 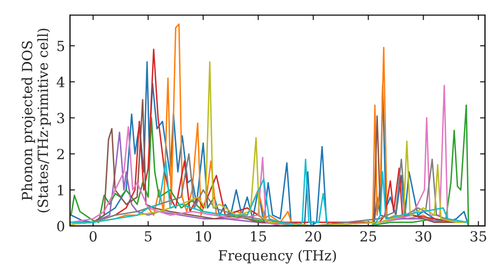 I want to click on x-tick-label: 25, so click(x=368, y=236).